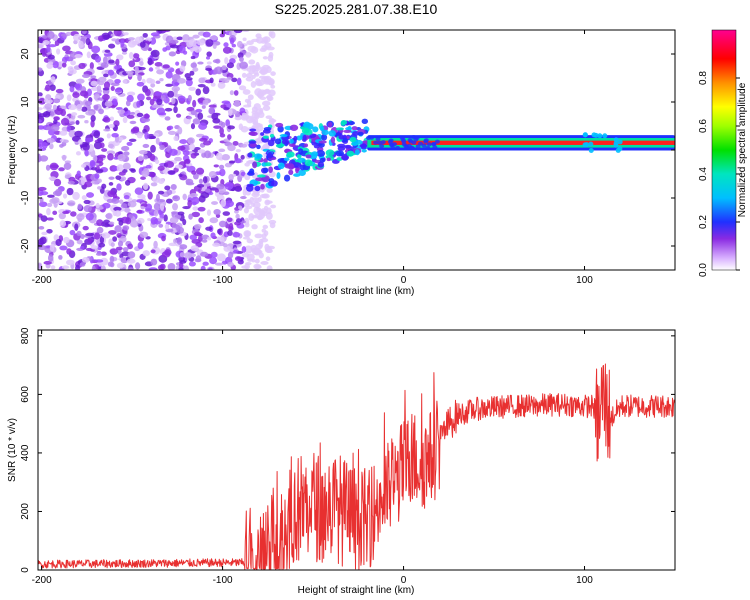  I want to click on signal-wiggle, so click(382, 145).